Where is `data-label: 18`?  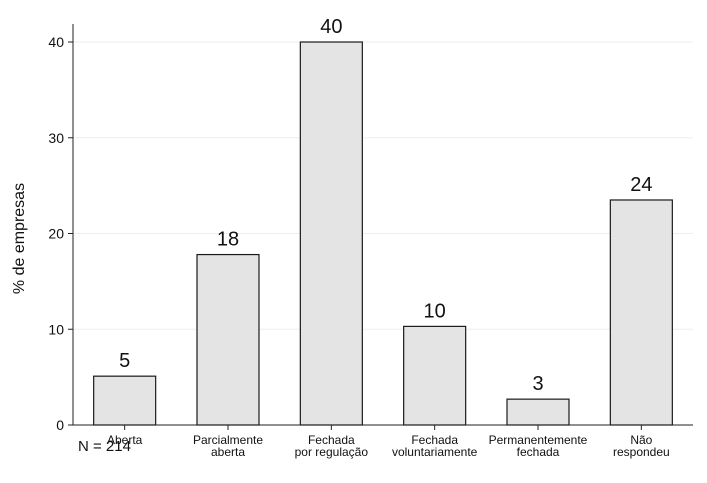
data-label: 18 is located at coordinates (228, 240).